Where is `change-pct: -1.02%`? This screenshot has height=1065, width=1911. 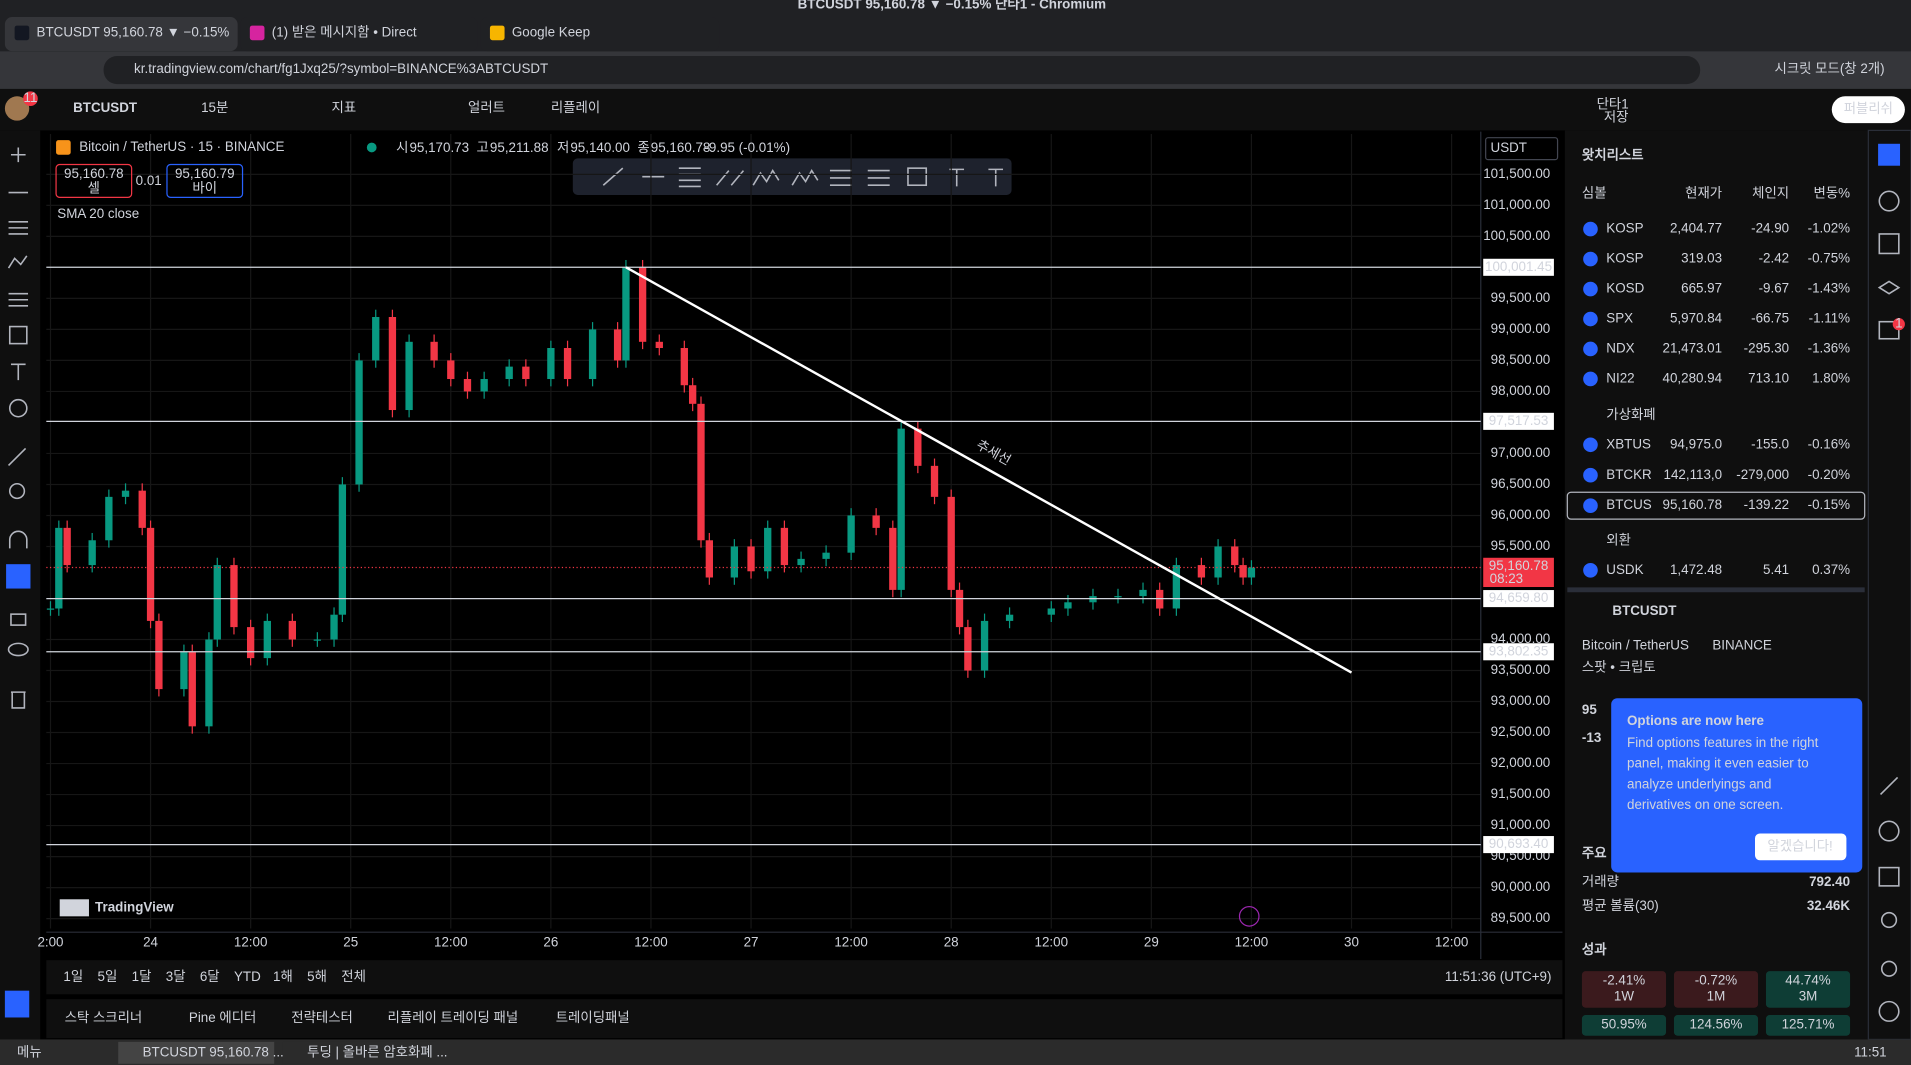 change-pct: -1.02% is located at coordinates (1829, 228).